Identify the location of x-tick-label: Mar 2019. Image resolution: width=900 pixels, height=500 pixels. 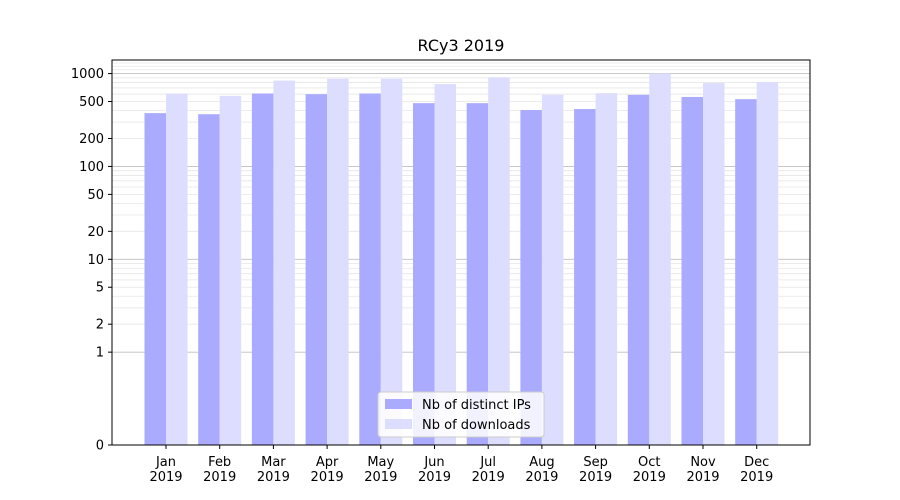
(273, 470).